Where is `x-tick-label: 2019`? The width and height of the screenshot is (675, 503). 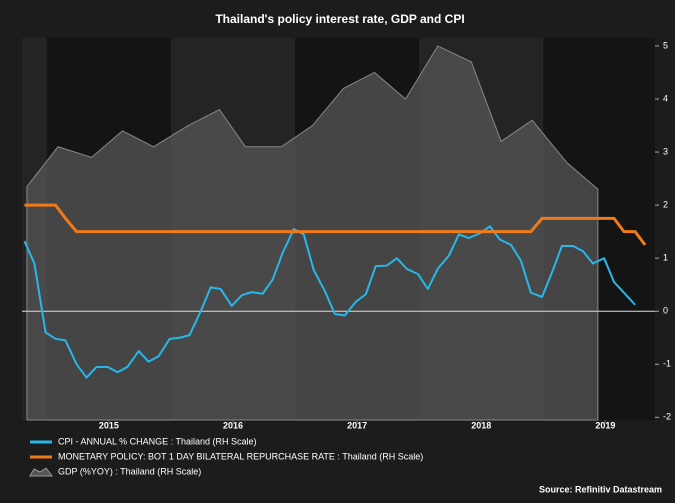
x-tick-label: 2019 is located at coordinates (605, 425).